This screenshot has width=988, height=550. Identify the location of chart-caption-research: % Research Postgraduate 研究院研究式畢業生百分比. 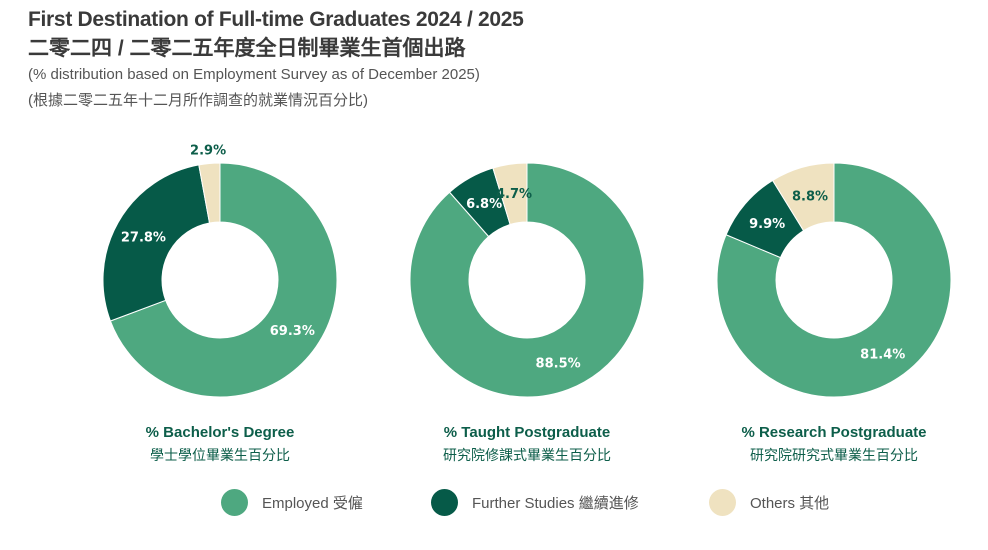
(834, 443).